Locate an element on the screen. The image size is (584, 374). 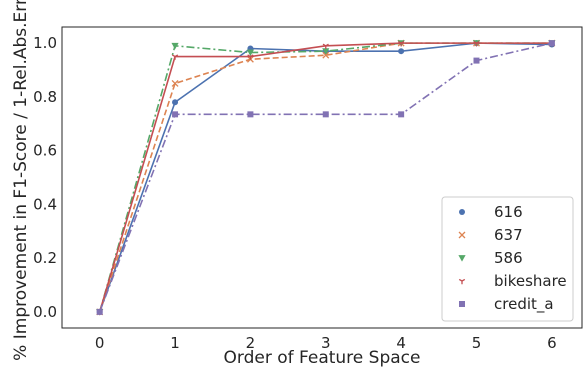
legend-label: 586 is located at coordinates (508, 258).